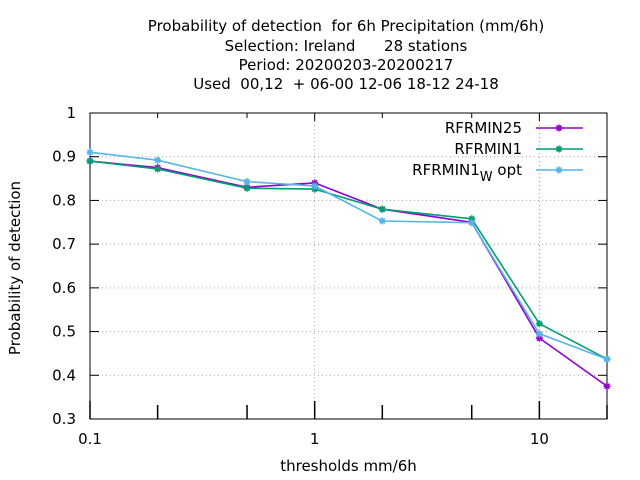 Image resolution: width=640 pixels, height=480 pixels. What do you see at coordinates (71, 113) in the screenshot?
I see `y-tick-label: 1` at bounding box center [71, 113].